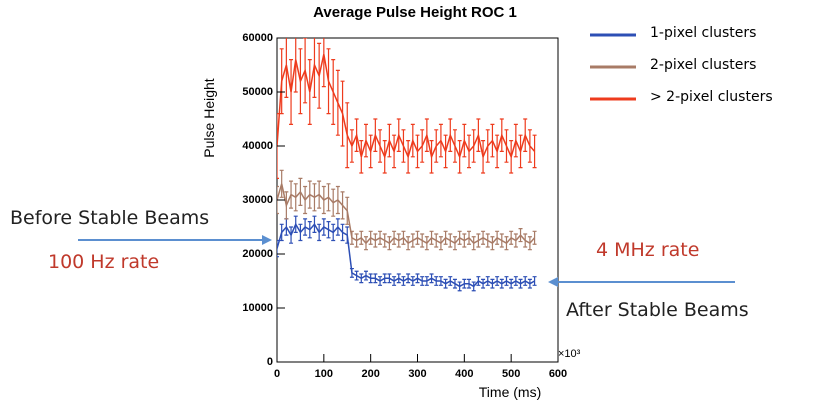 The image size is (814, 404). Describe the element at coordinates (703, 65) in the screenshot. I see `legend-label: 2-pixel clusters` at that location.